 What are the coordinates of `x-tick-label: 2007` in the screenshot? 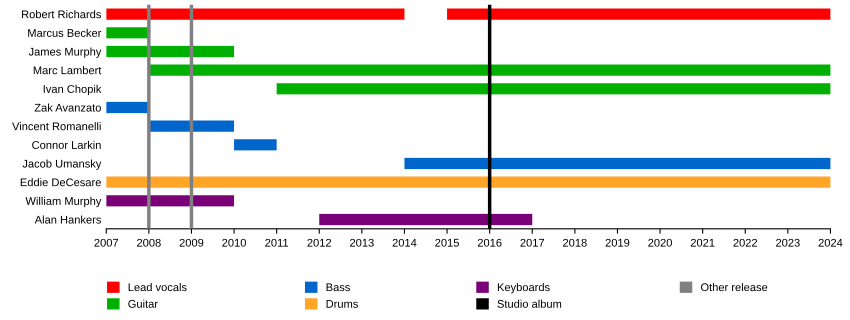 It's located at (106, 242).